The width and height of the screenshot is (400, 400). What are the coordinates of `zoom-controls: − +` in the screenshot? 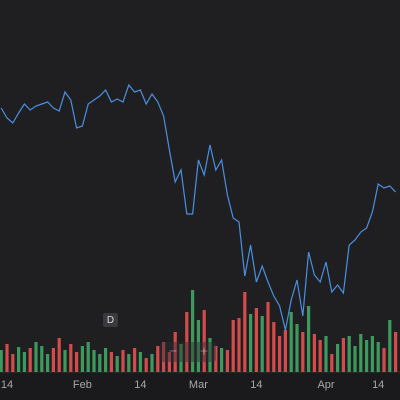 It's located at (188, 352).